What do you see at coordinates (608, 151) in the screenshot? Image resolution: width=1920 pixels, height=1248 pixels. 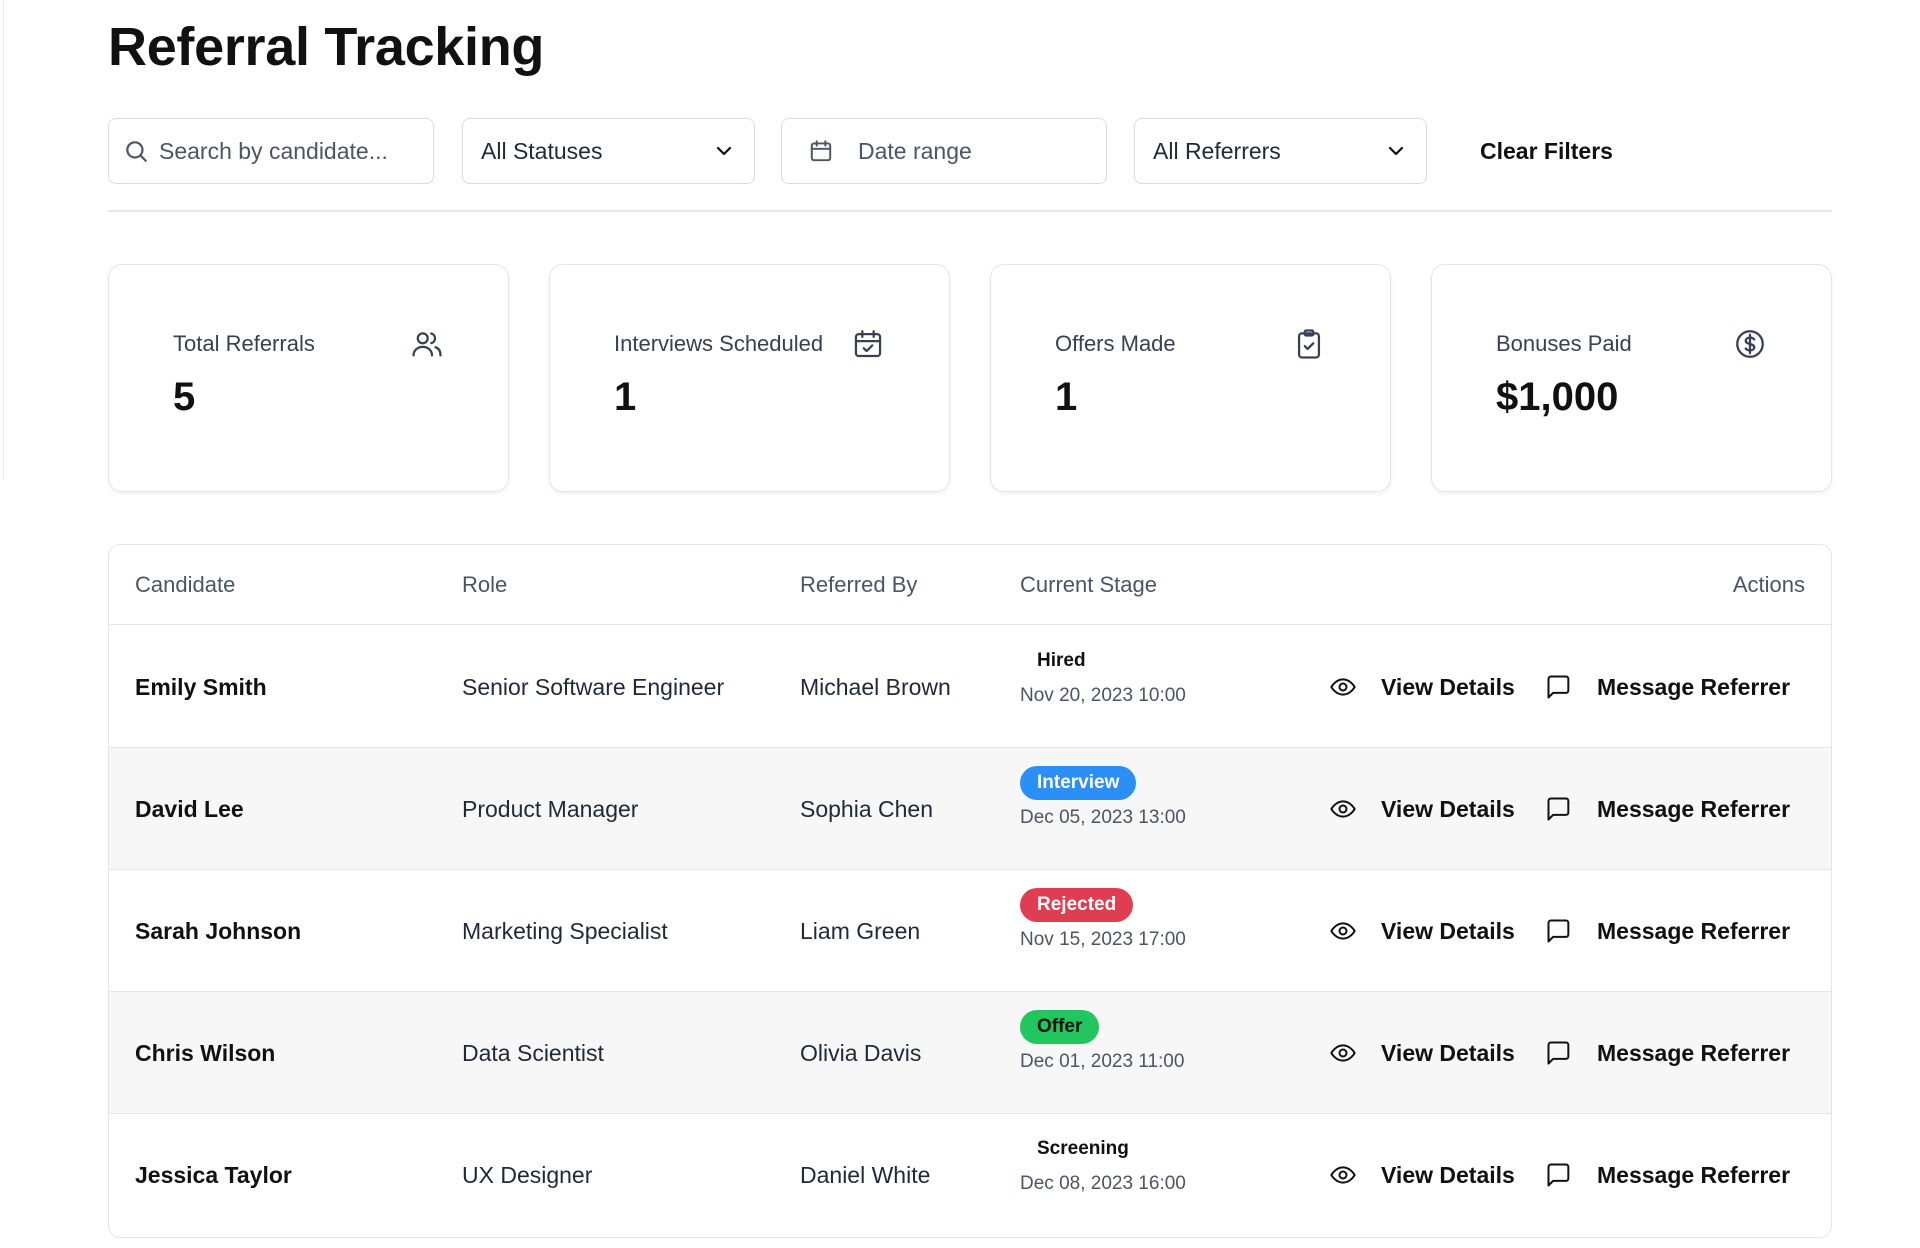 I see `status-select: All Statuses` at bounding box center [608, 151].